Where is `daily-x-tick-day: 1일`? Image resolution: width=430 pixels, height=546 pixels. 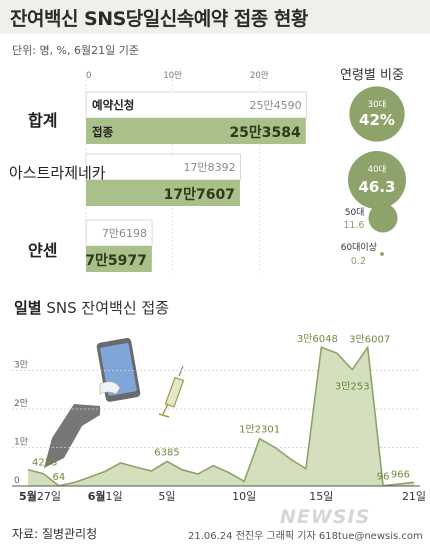 daily-x-tick-day: 1일 is located at coordinates (114, 496).